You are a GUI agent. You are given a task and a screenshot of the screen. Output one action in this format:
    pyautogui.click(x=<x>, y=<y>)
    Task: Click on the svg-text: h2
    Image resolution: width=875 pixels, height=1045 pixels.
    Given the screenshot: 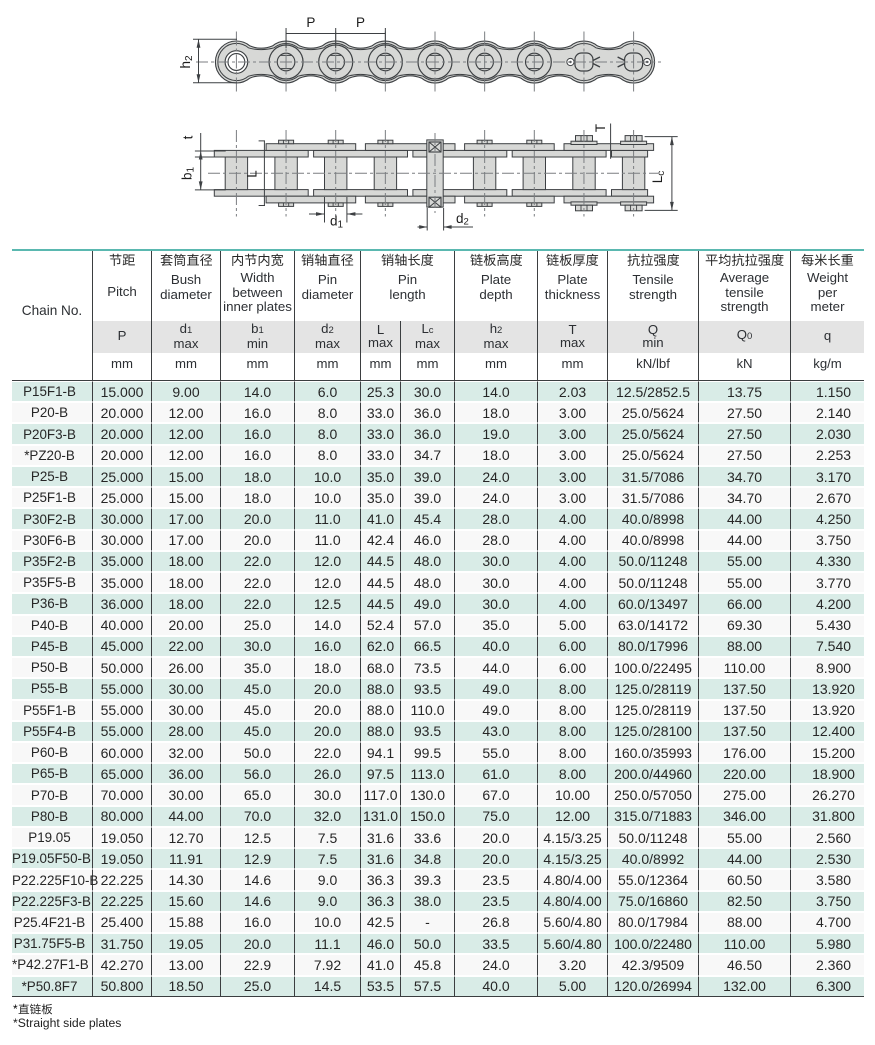 What is the action you would take?
    pyautogui.click(x=186, y=62)
    